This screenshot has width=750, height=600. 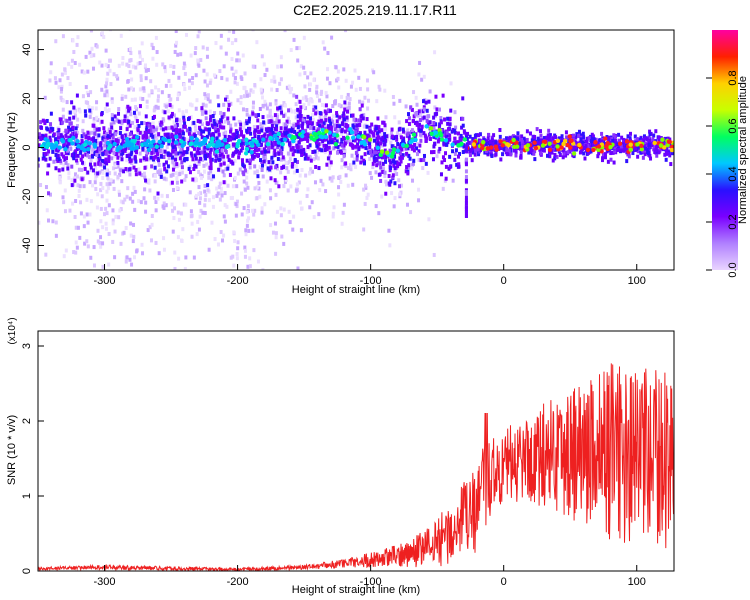 What do you see at coordinates (722, 174) in the screenshot?
I see `colorbar-ticks: 0.00.20.40.60.8` at bounding box center [722, 174].